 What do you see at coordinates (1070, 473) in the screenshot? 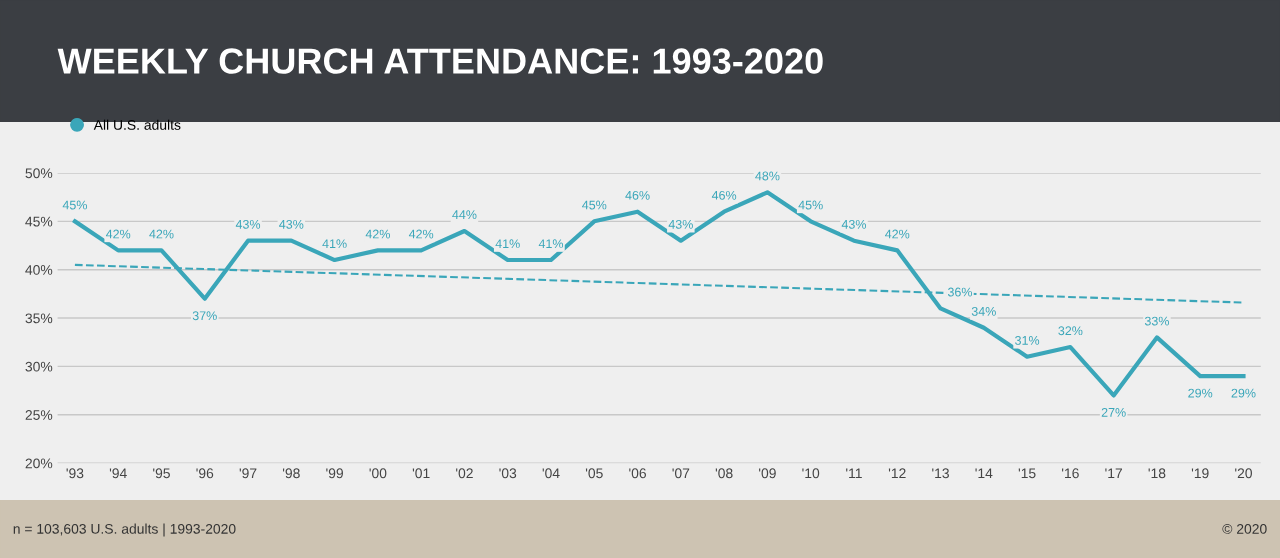
I see `x-tick-label: '16` at bounding box center [1070, 473].